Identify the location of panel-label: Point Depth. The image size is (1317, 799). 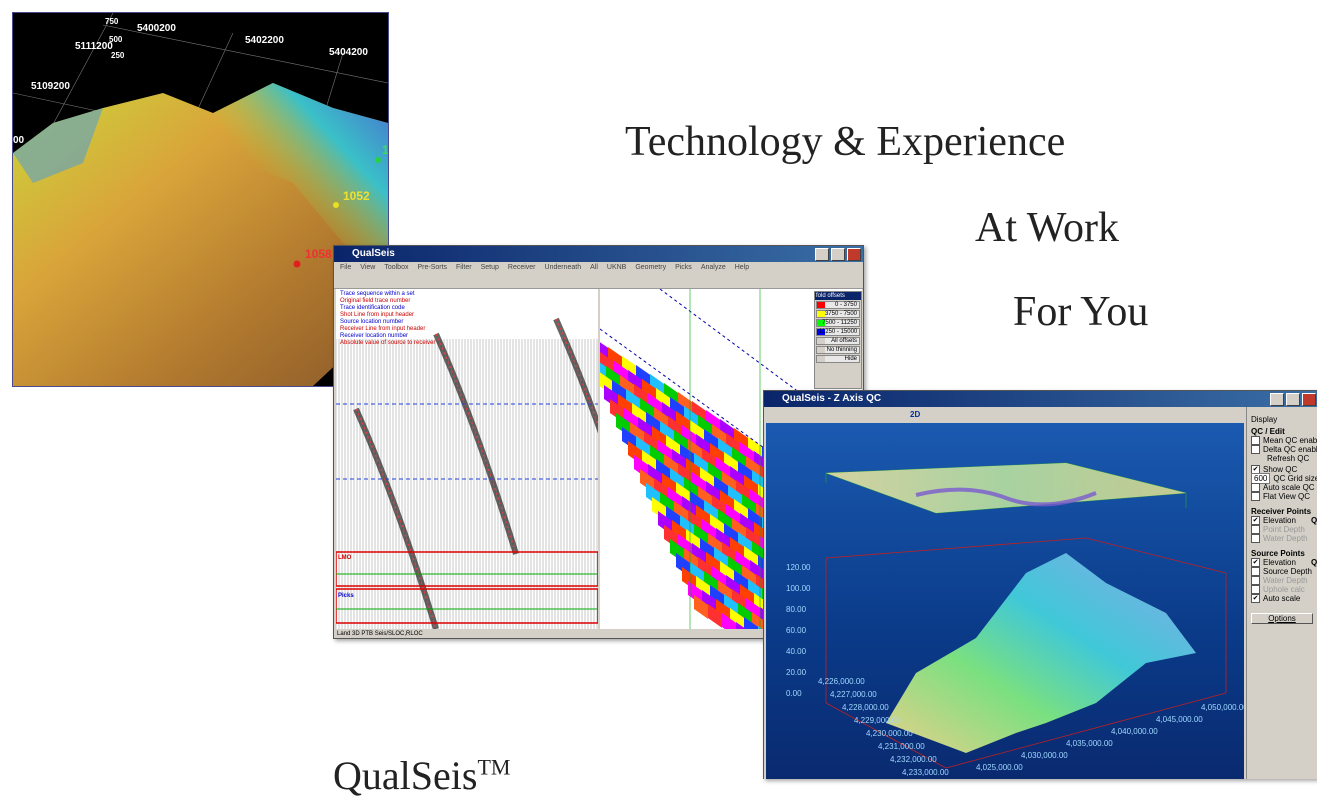
(1284, 529).